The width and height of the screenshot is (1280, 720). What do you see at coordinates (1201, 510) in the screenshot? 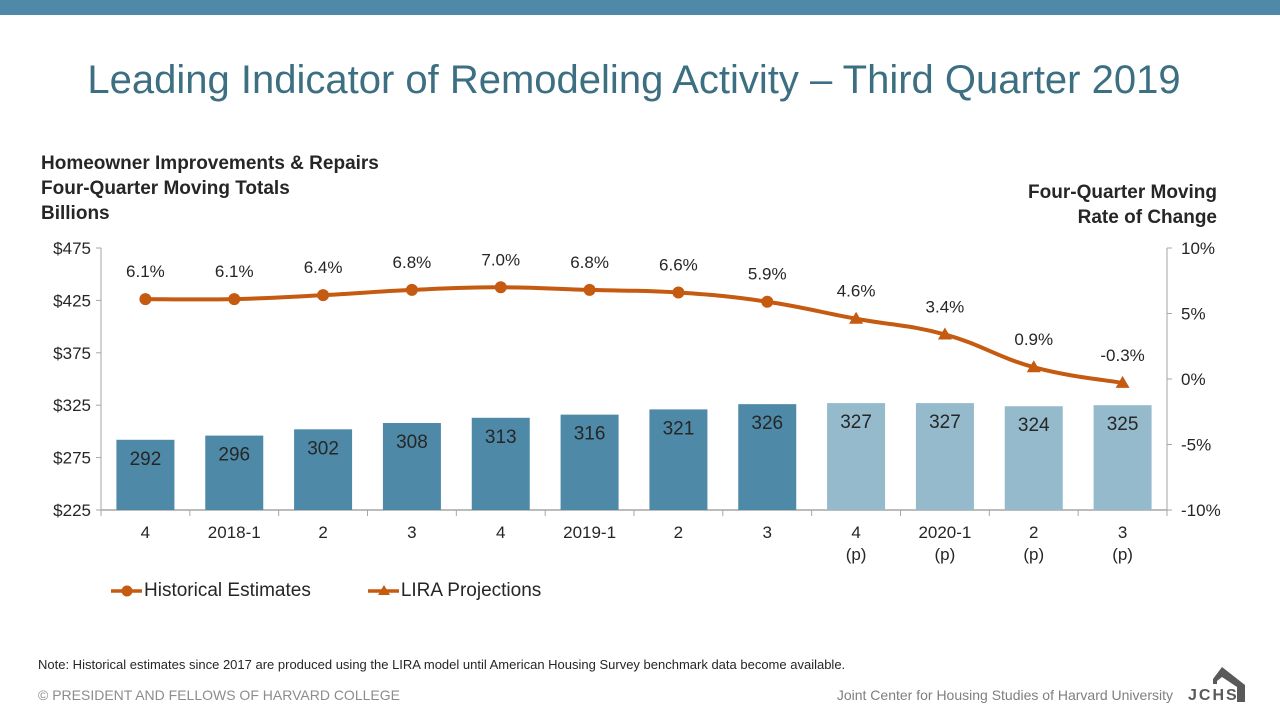
I see `right-axis-tick-label: -10%` at bounding box center [1201, 510].